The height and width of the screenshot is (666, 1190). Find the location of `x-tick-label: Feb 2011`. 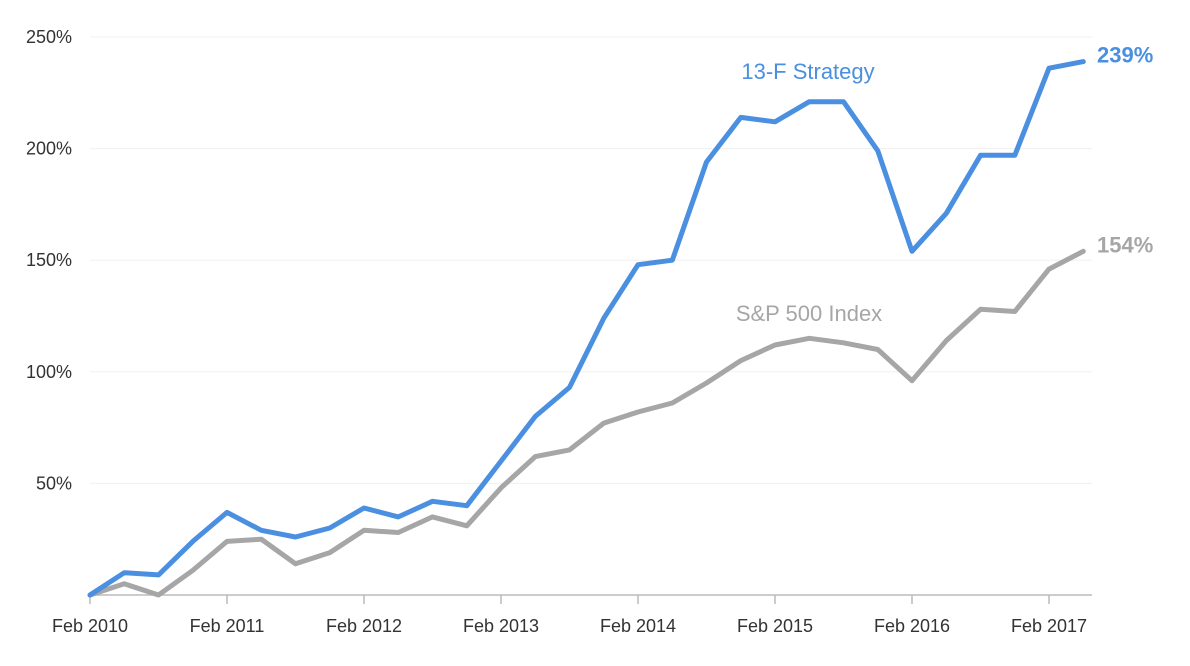

x-tick-label: Feb 2011 is located at coordinates (227, 626).